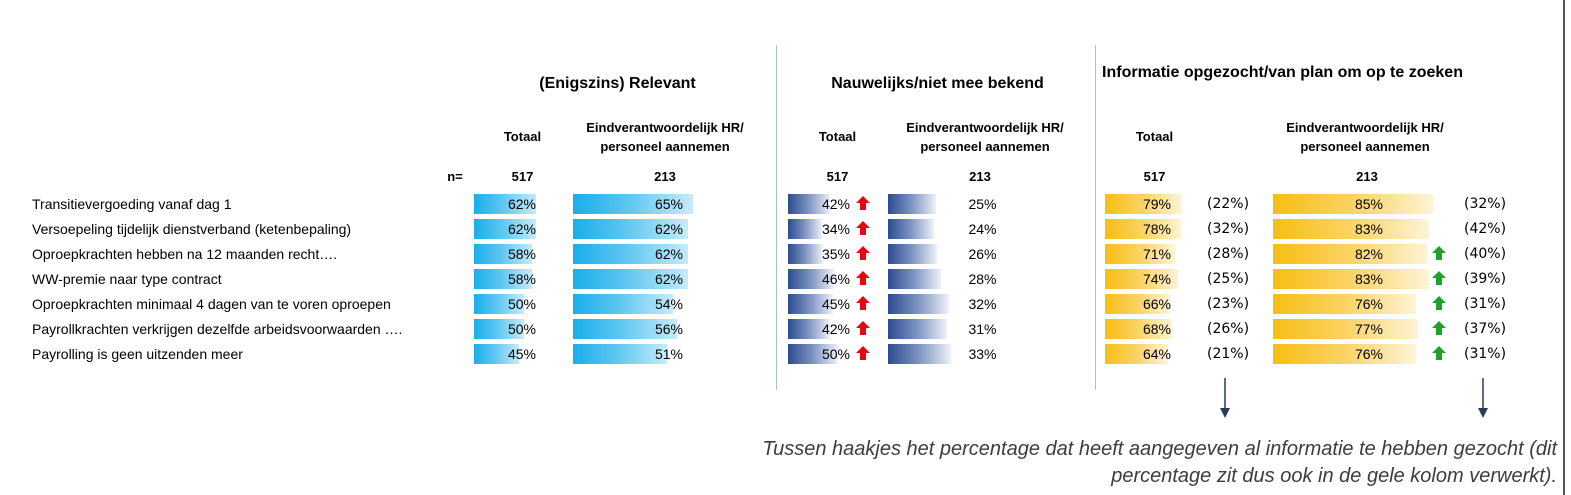 The image size is (1571, 495). Describe the element at coordinates (1154, 136) in the screenshot. I see `subheader-info-totaal: Totaal` at that location.